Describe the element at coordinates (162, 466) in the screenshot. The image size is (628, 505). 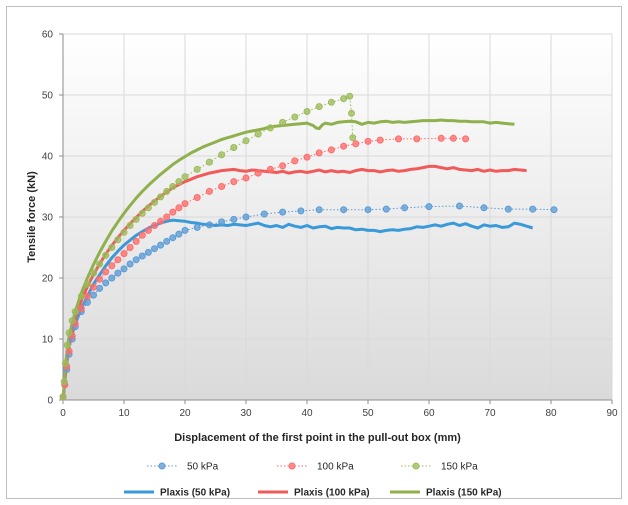
I see `legend-marker-50-kpa` at that location.